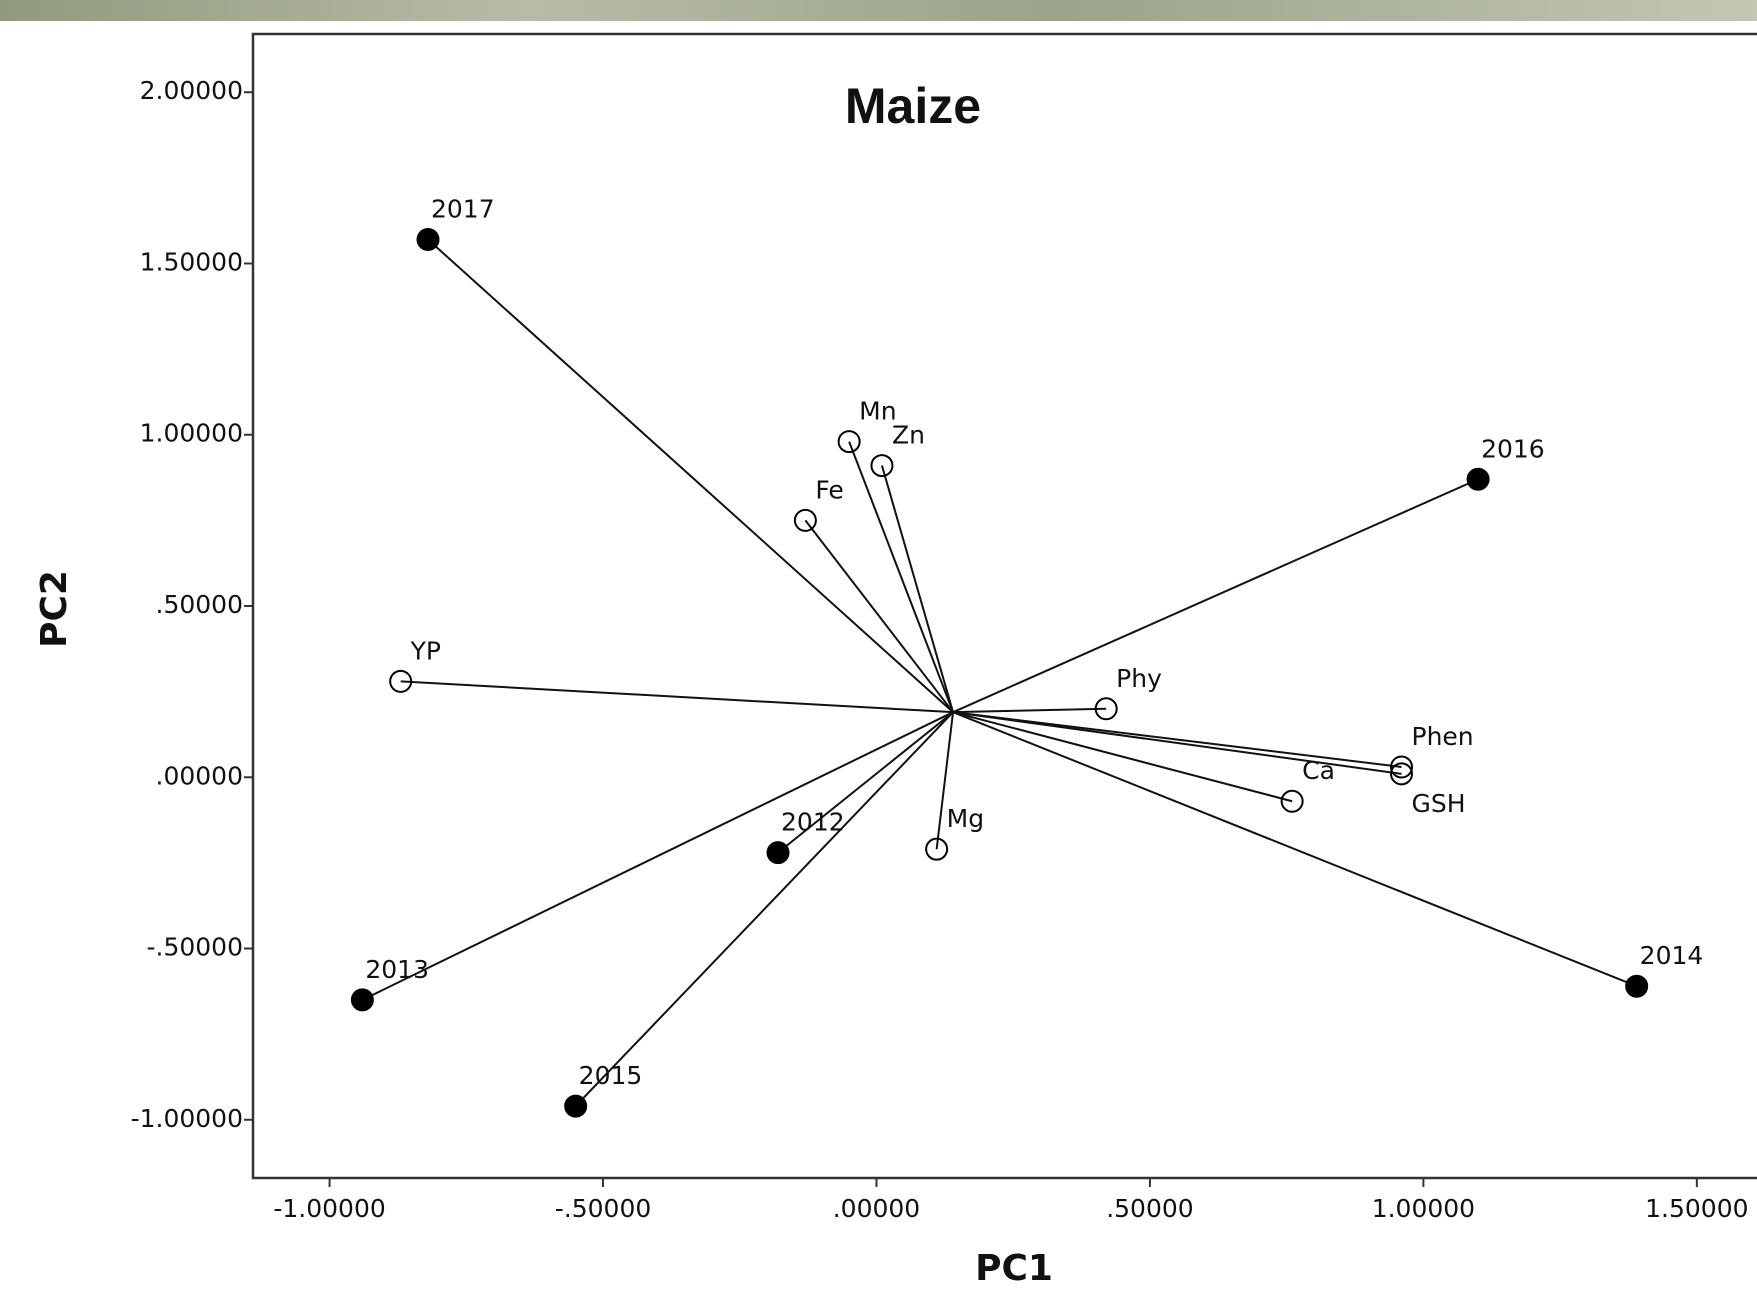 The height and width of the screenshot is (1312, 1757). What do you see at coordinates (965, 818) in the screenshot?
I see `point-label: Mg` at bounding box center [965, 818].